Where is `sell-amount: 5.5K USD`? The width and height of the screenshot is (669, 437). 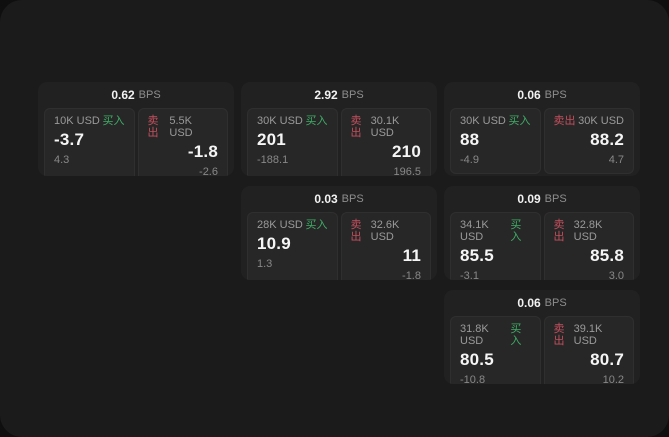 sell-amount: 5.5K USD is located at coordinates (181, 127).